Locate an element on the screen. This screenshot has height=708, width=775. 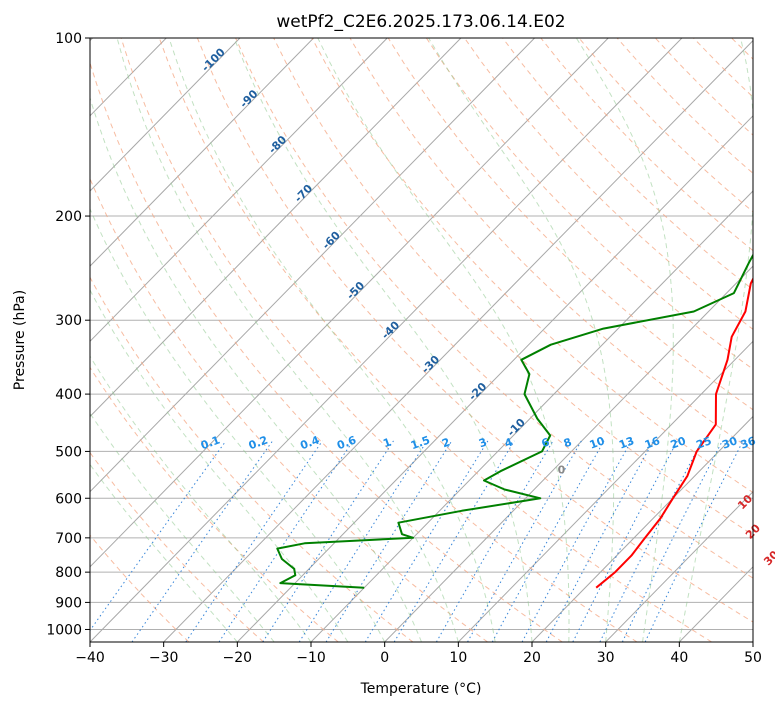
x-axis-label: Temperature (°C) is located at coordinates (421, 689).